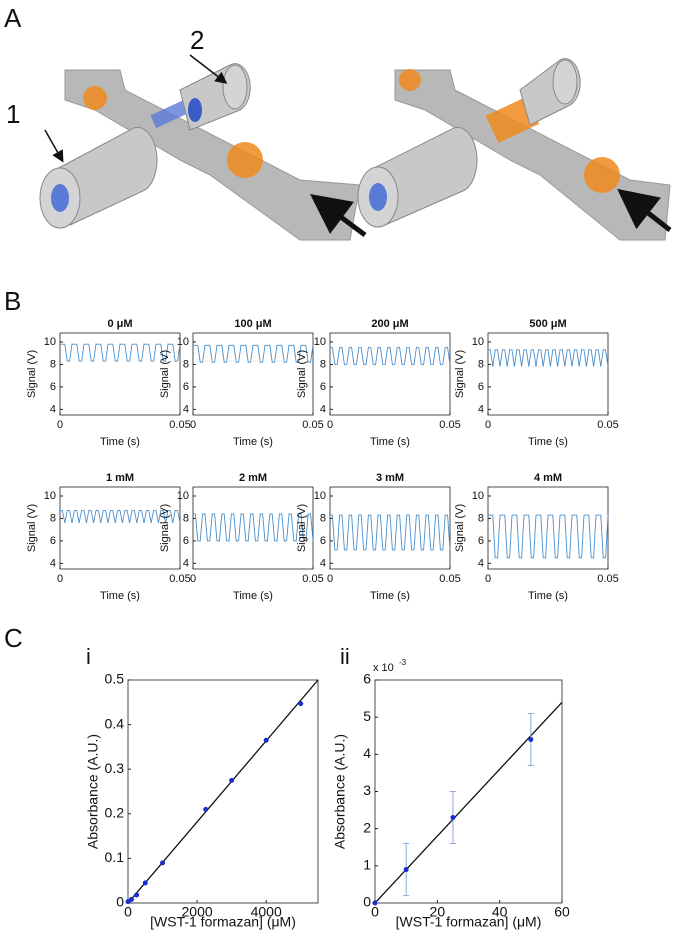  What do you see at coordinates (390, 478) in the screenshot?
I see `facet-title: 3 mM` at bounding box center [390, 478].